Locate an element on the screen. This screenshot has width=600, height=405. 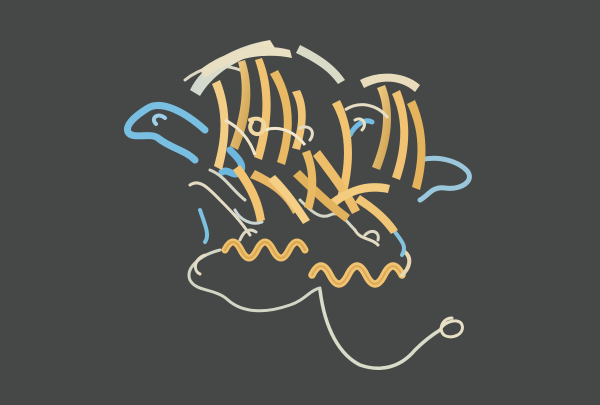
lower-loop is located at coordinates (254, 280).